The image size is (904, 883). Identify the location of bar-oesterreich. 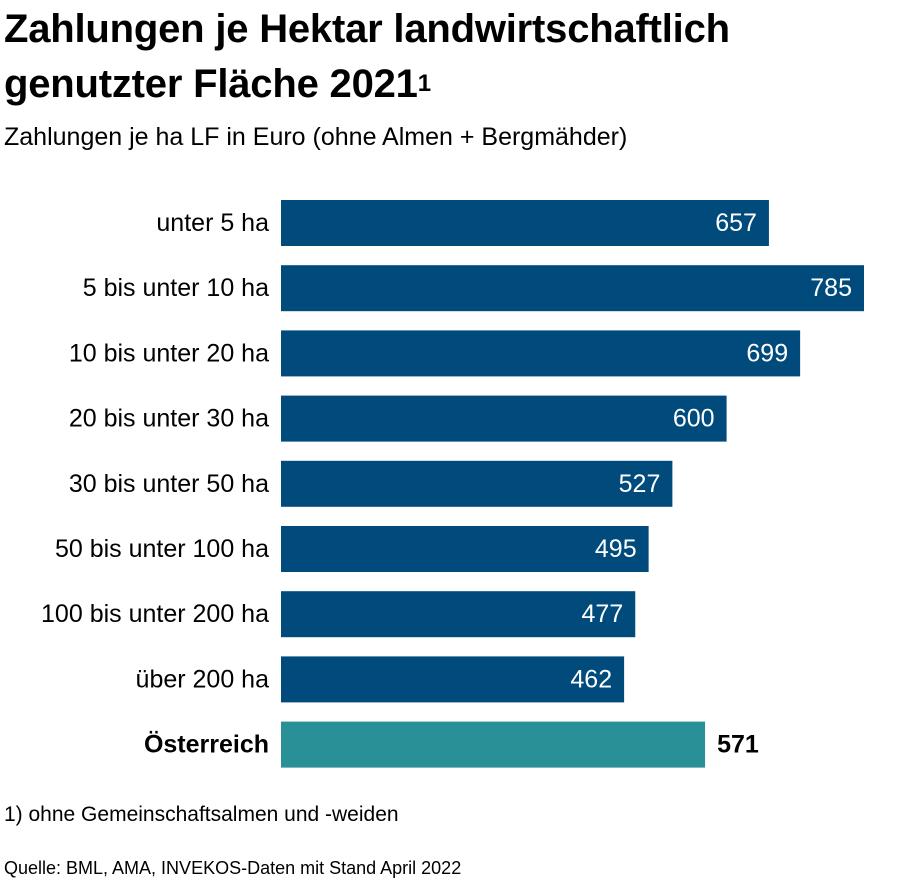
(493, 744).